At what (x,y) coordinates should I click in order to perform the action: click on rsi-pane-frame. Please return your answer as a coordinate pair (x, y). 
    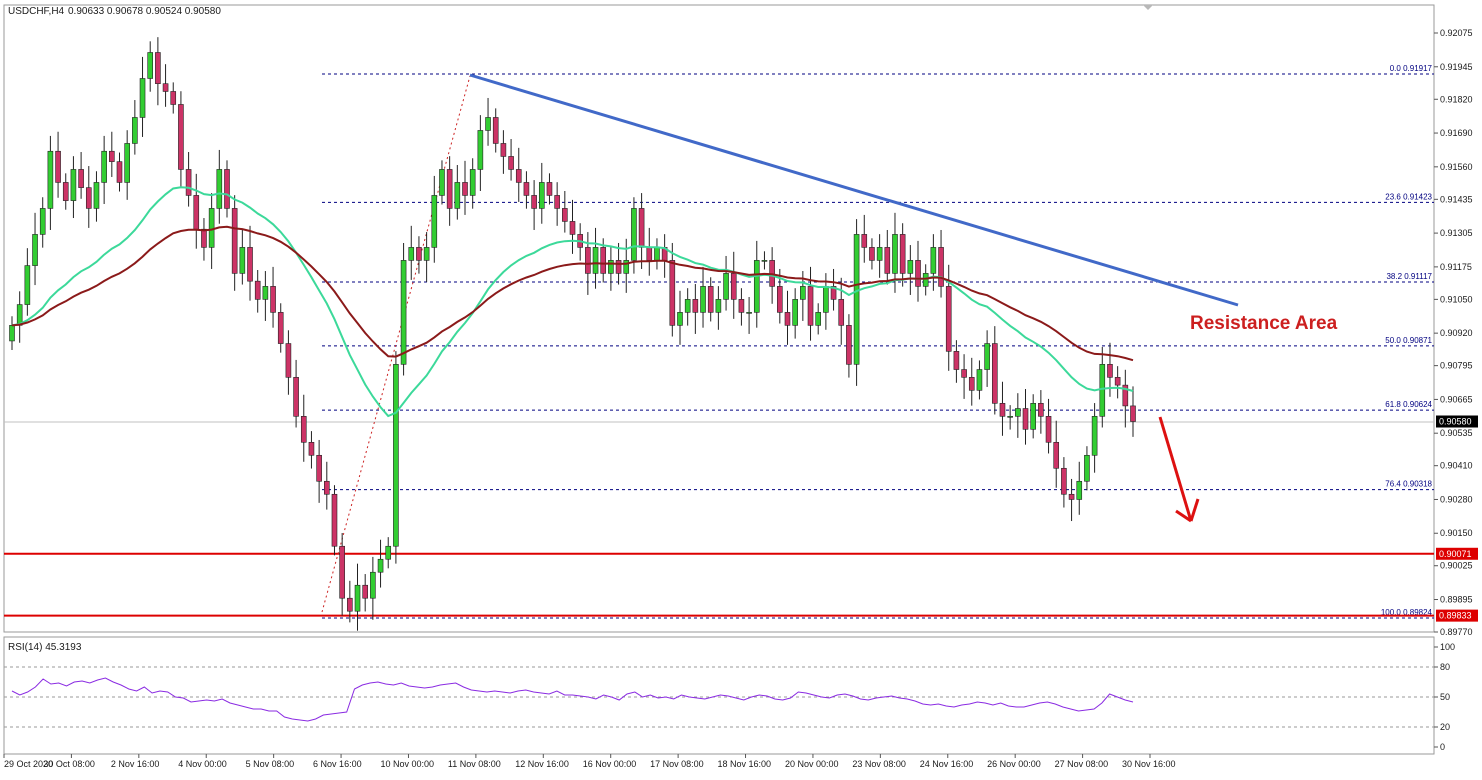
    Looking at the image, I should click on (719, 695).